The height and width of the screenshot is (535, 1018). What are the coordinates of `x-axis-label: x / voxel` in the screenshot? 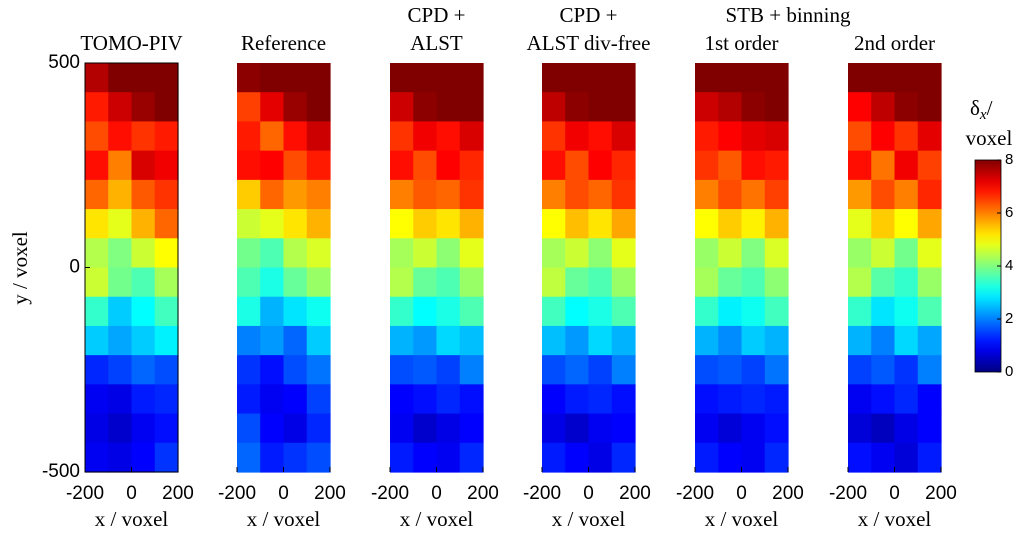 It's located at (284, 519).